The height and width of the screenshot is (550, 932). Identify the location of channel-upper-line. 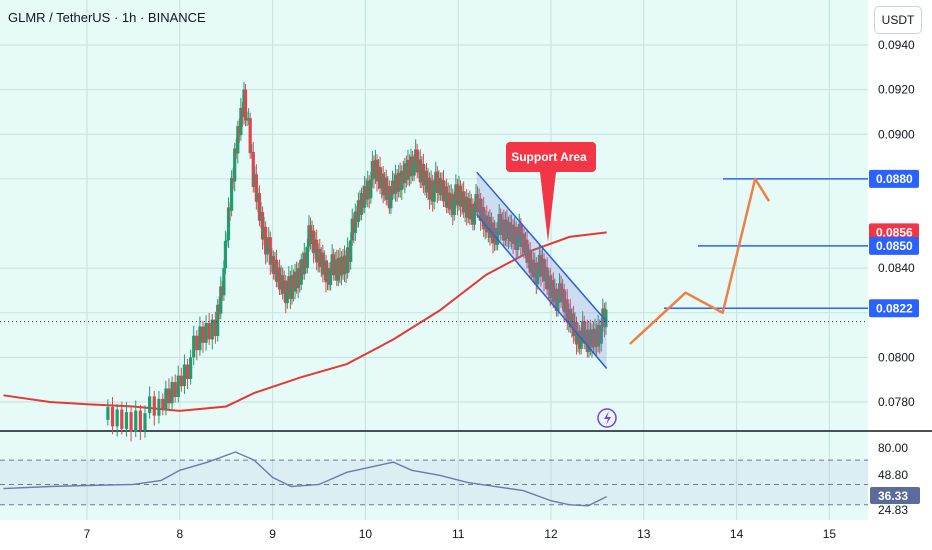
(542, 247).